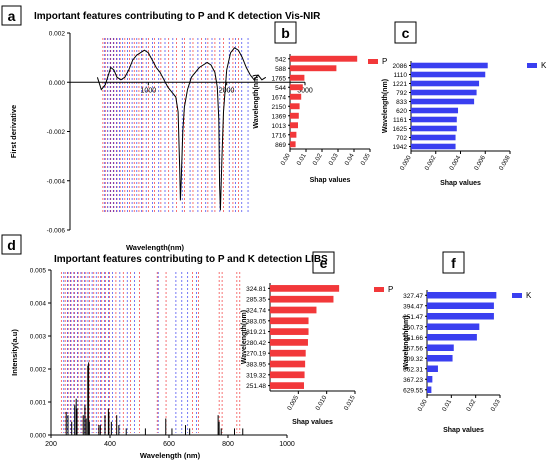 This screenshot has height=464, width=550. Describe the element at coordinates (286, 159) in the screenshot. I see `b-x-tick-label-0: 0.00` at that location.